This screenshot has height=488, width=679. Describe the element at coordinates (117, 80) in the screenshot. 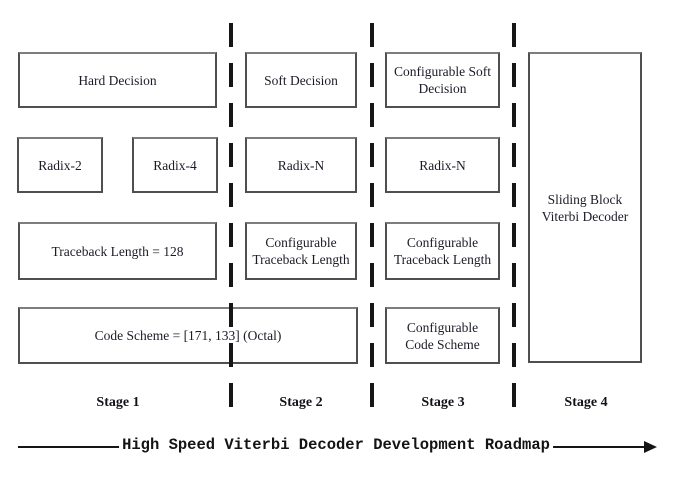

I see `hard-decision-box: Hard Decision` at that location.